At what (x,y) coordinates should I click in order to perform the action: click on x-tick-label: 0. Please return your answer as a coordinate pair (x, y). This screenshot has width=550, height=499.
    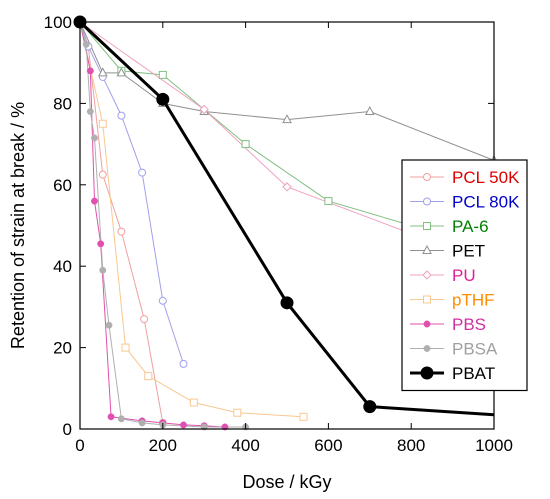
    Looking at the image, I should click on (79, 445).